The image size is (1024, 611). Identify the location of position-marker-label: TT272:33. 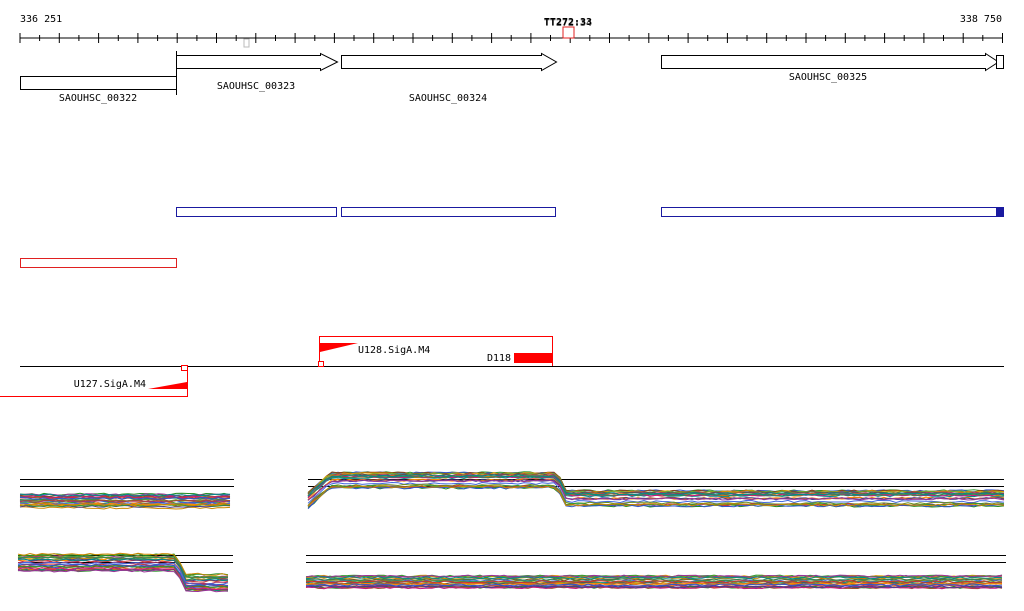
(568, 22).